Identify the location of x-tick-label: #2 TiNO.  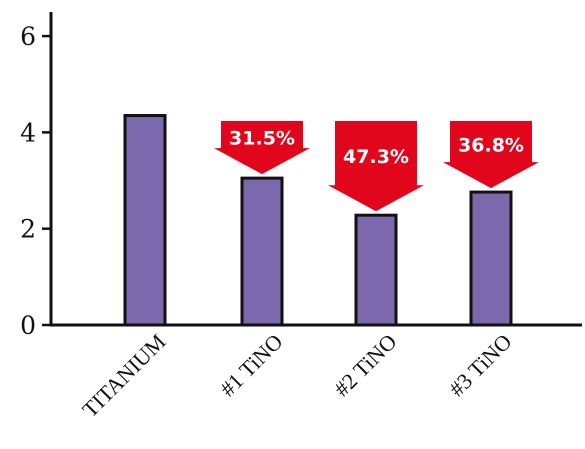
(365, 365).